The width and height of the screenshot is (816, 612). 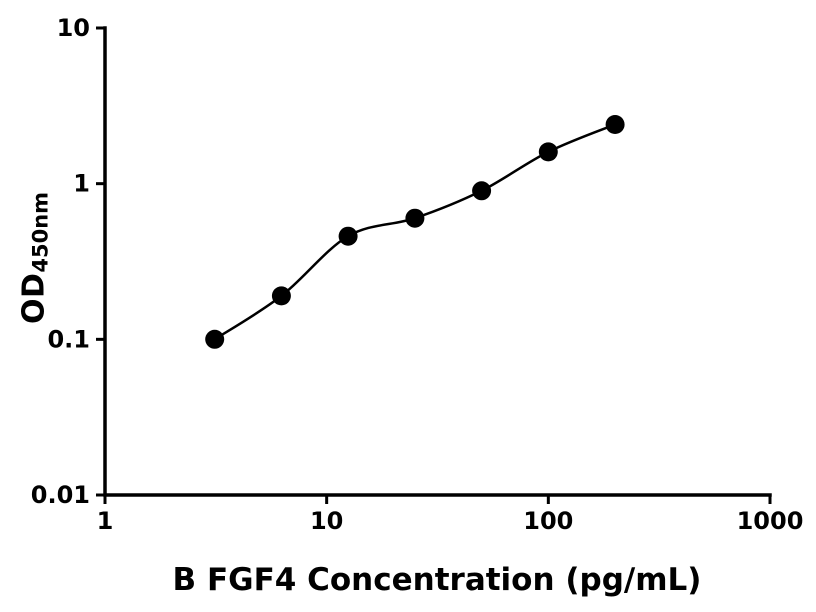 What do you see at coordinates (437, 580) in the screenshot?
I see `x-axis-title: B FGF4 Concentration (pg/mL)` at bounding box center [437, 580].